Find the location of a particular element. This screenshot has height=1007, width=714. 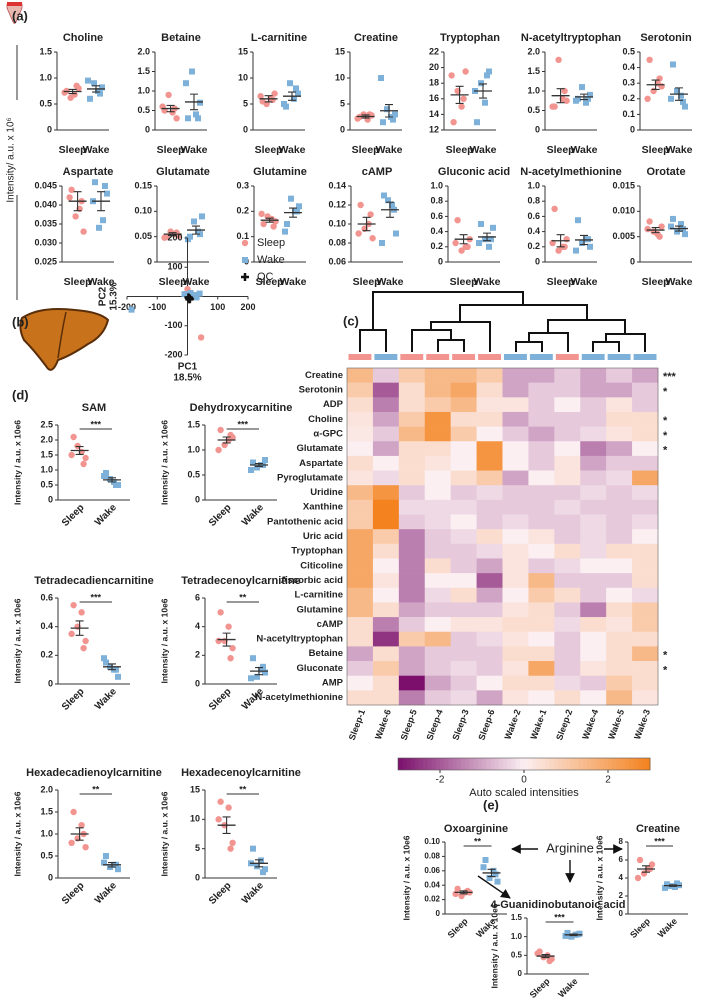

column-label: Wake-3 is located at coordinates (642, 724).